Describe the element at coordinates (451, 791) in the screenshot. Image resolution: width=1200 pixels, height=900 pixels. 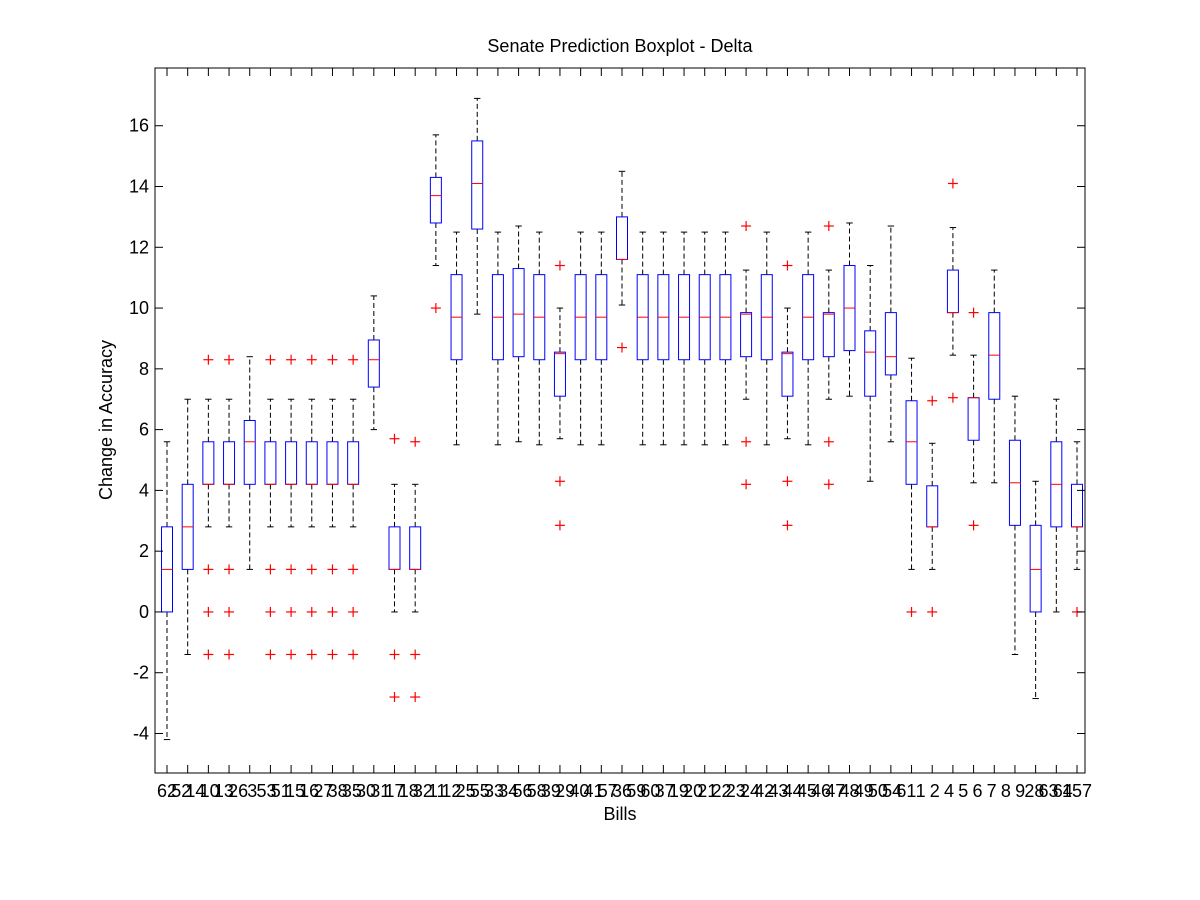
I see `x-tick-label: 12` at that location.